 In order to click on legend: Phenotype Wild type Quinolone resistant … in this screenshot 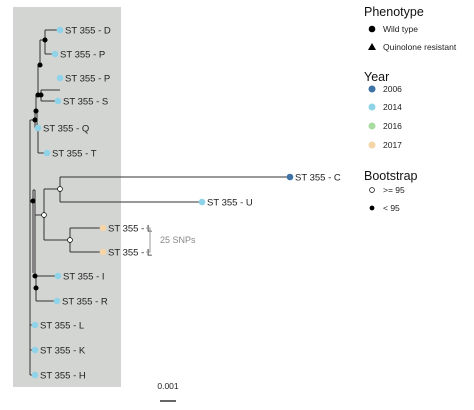, I will do `click(410, 109)`.